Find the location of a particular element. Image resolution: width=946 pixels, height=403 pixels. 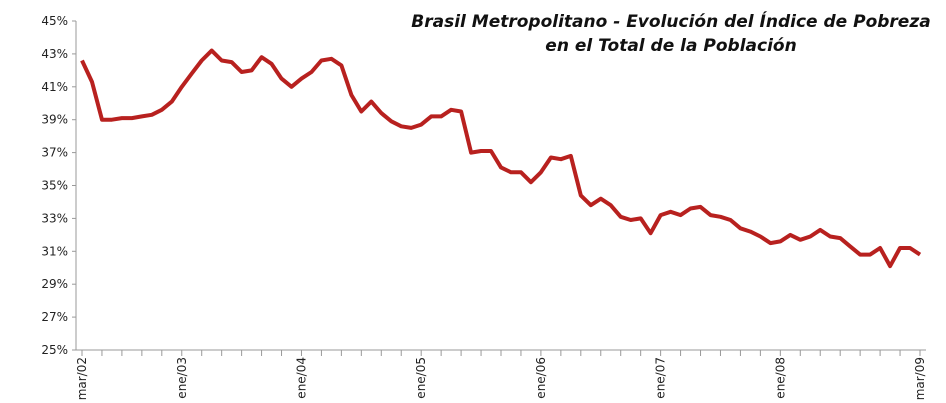

y-tick-label: 45% is located at coordinates (54, 21).